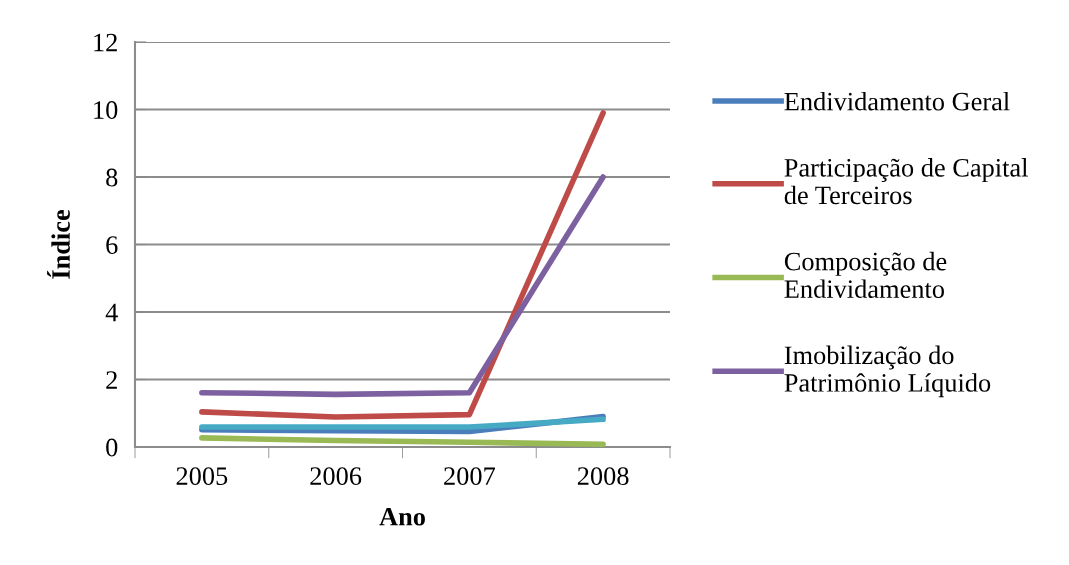 The height and width of the screenshot is (565, 1069). What do you see at coordinates (112, 245) in the screenshot?
I see `y-tick-label: 6` at bounding box center [112, 245].